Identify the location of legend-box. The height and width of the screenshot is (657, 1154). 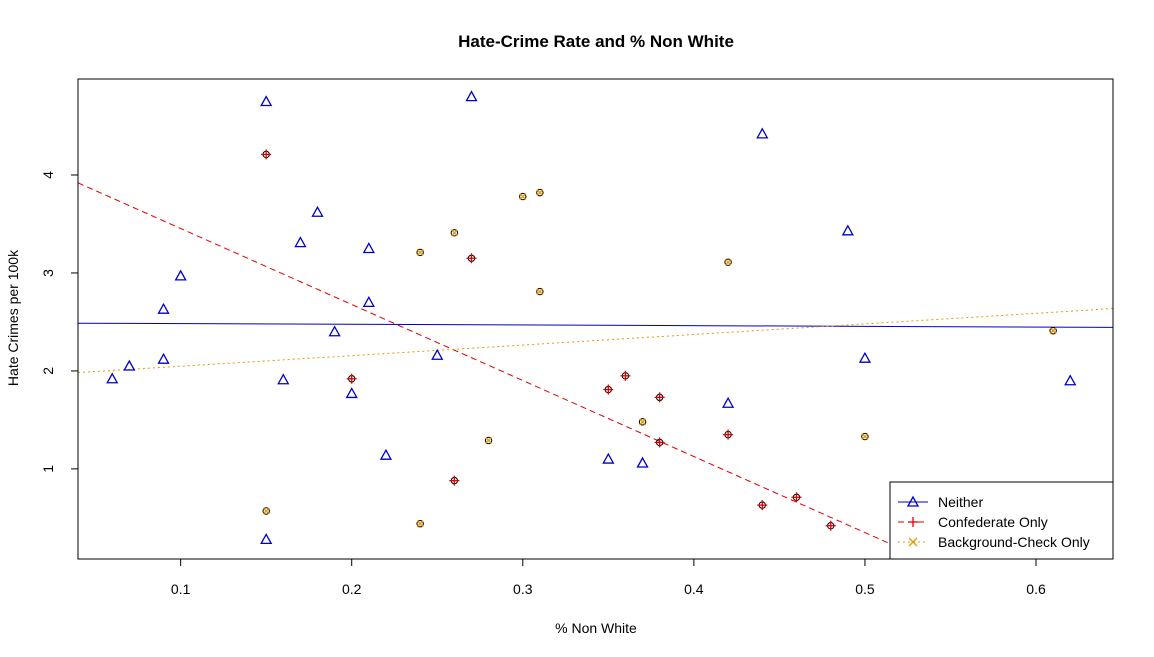
(1001, 520).